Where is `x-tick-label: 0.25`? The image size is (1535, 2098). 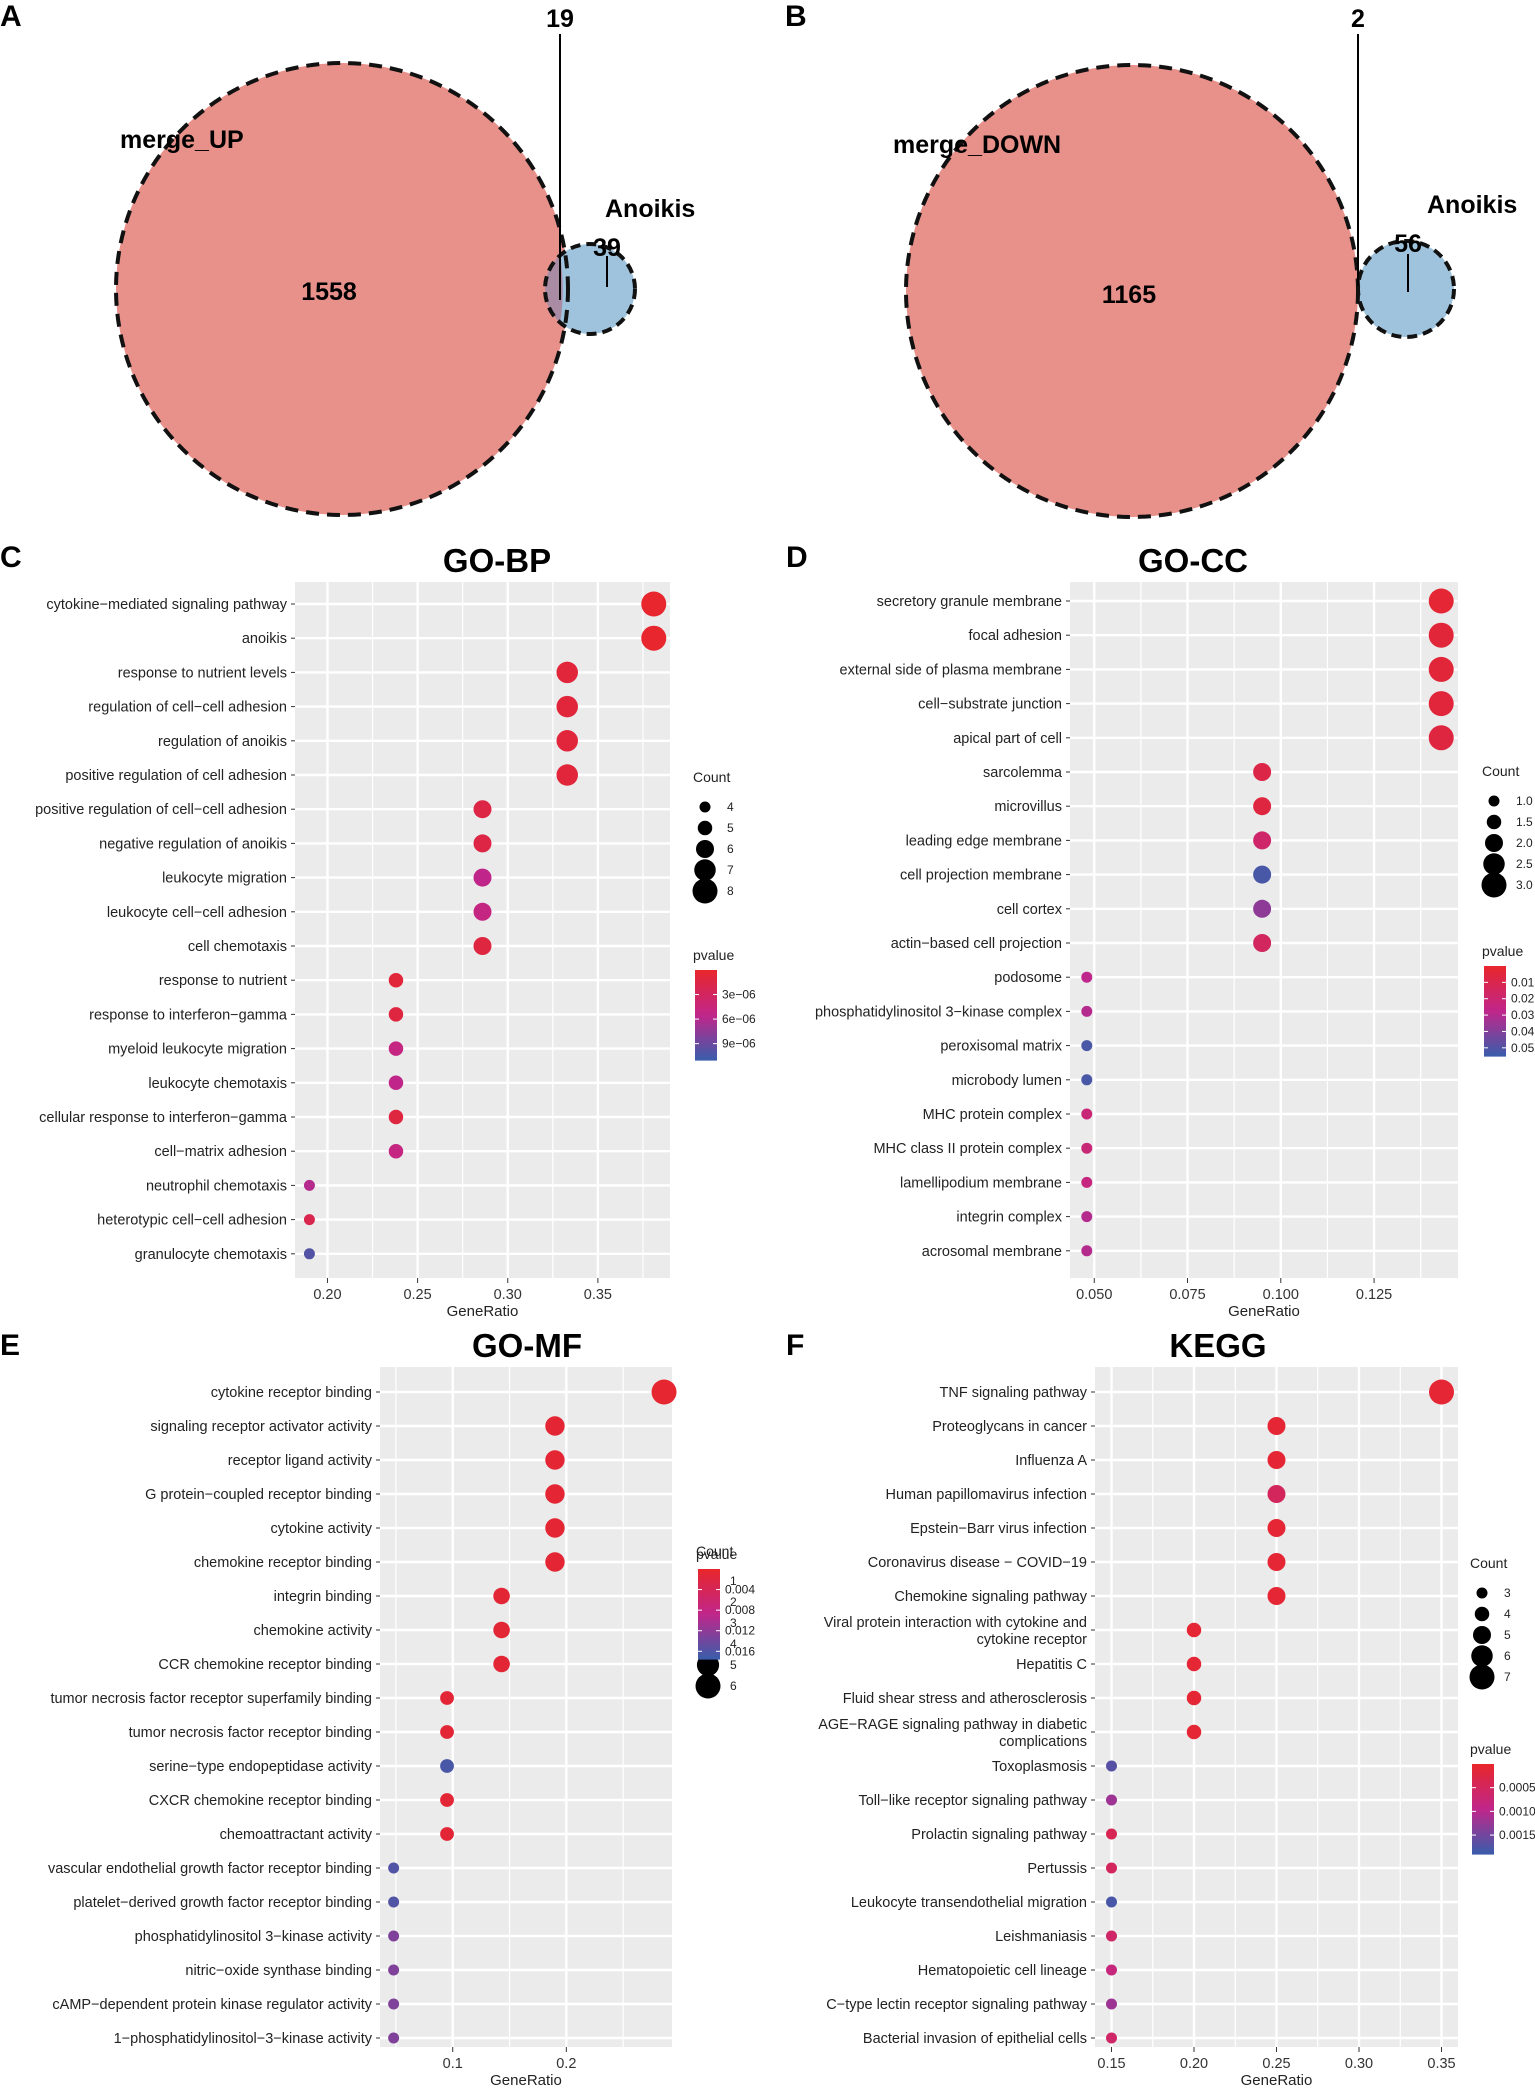 x-tick-label: 0.25 is located at coordinates (417, 1295).